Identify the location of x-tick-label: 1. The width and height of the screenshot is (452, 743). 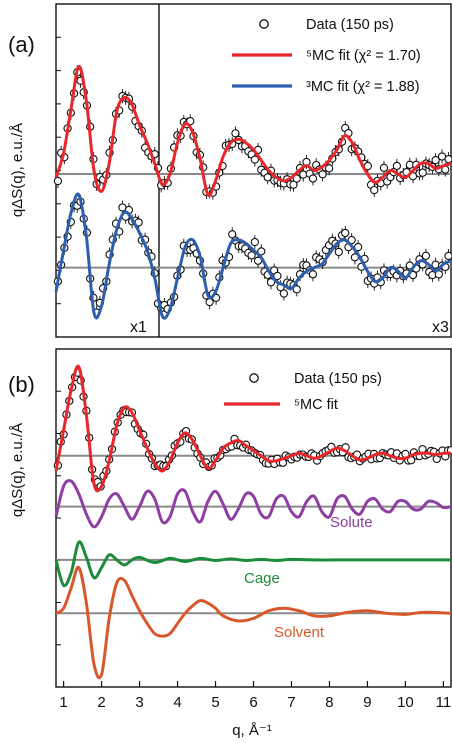
(63, 702).